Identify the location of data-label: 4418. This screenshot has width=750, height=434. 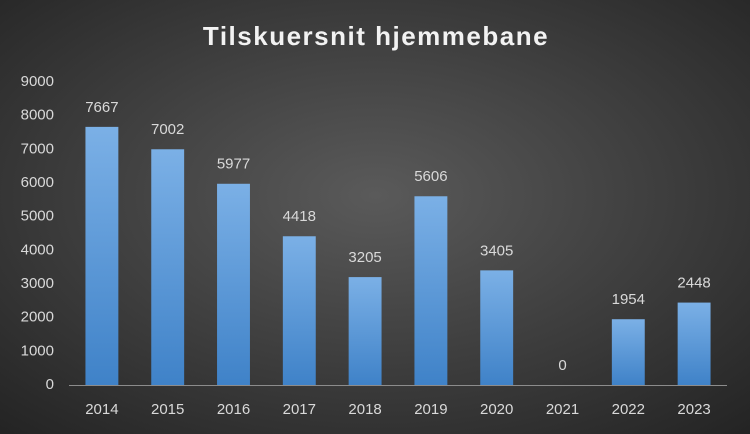
(299, 216).